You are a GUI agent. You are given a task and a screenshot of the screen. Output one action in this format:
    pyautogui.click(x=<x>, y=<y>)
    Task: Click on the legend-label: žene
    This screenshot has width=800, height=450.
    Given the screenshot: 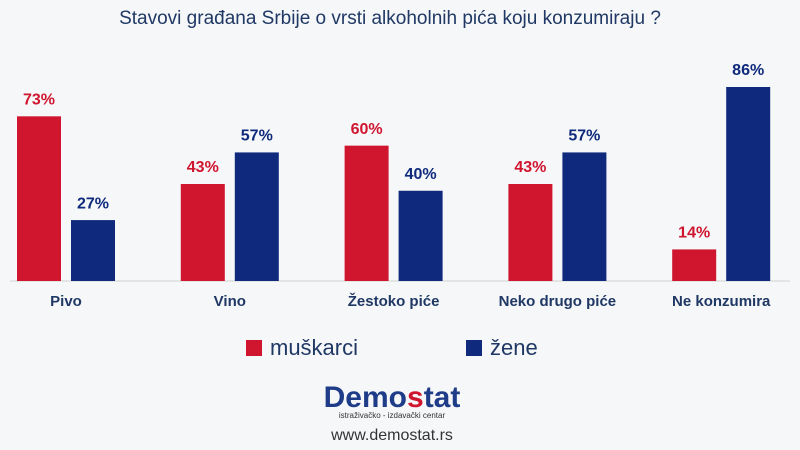 What is the action you would take?
    pyautogui.click(x=514, y=347)
    